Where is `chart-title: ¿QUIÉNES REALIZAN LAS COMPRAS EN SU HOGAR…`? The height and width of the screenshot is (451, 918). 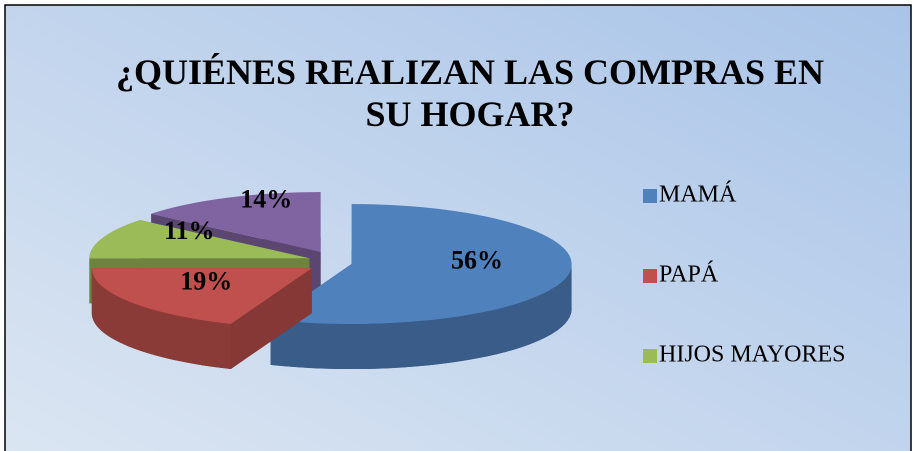 chart-title: ¿QUIÉNES REALIZAN LAS COMPRAS EN SU HOGAR… is located at coordinates (470, 93).